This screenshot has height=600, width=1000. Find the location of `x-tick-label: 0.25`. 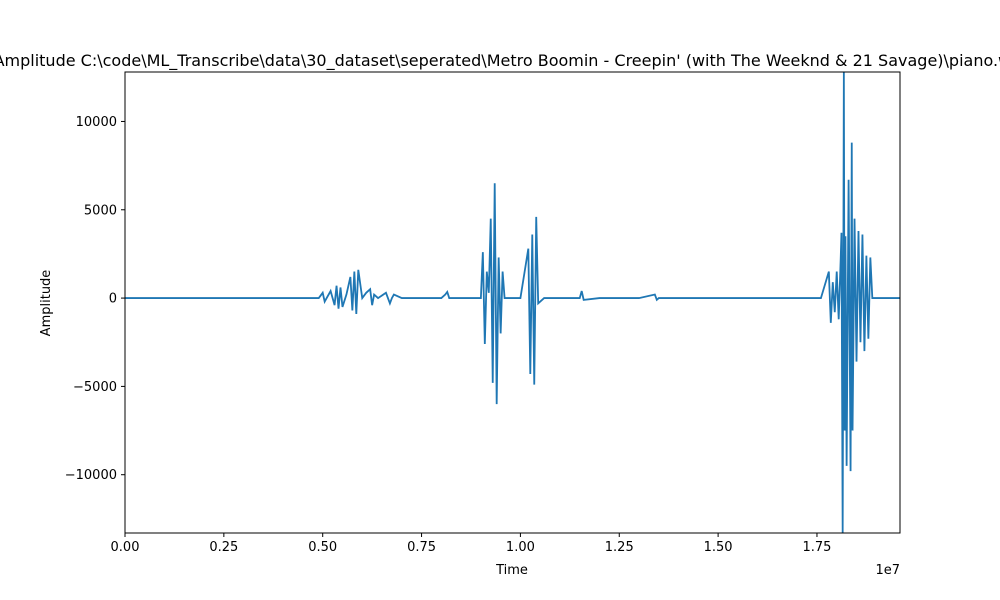

x-tick-label: 0.25 is located at coordinates (223, 547).